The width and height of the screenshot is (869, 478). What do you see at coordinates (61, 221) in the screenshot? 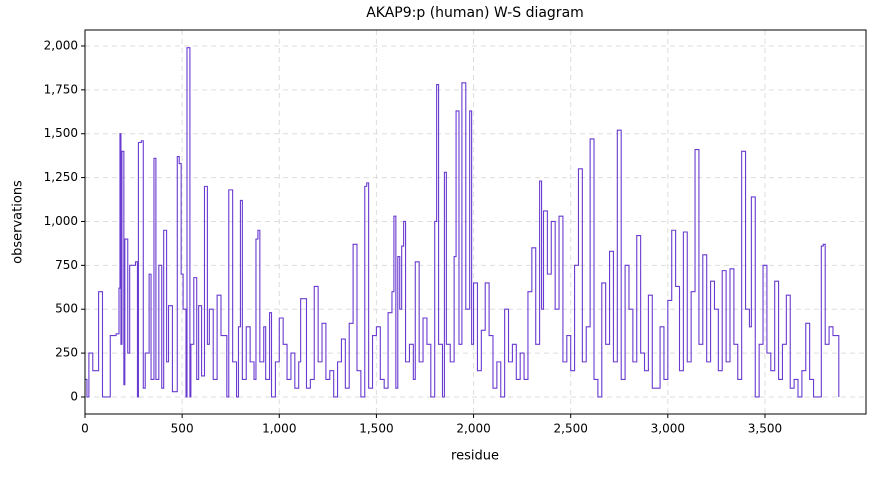
I see `y-tick-label: 1,000` at bounding box center [61, 221].